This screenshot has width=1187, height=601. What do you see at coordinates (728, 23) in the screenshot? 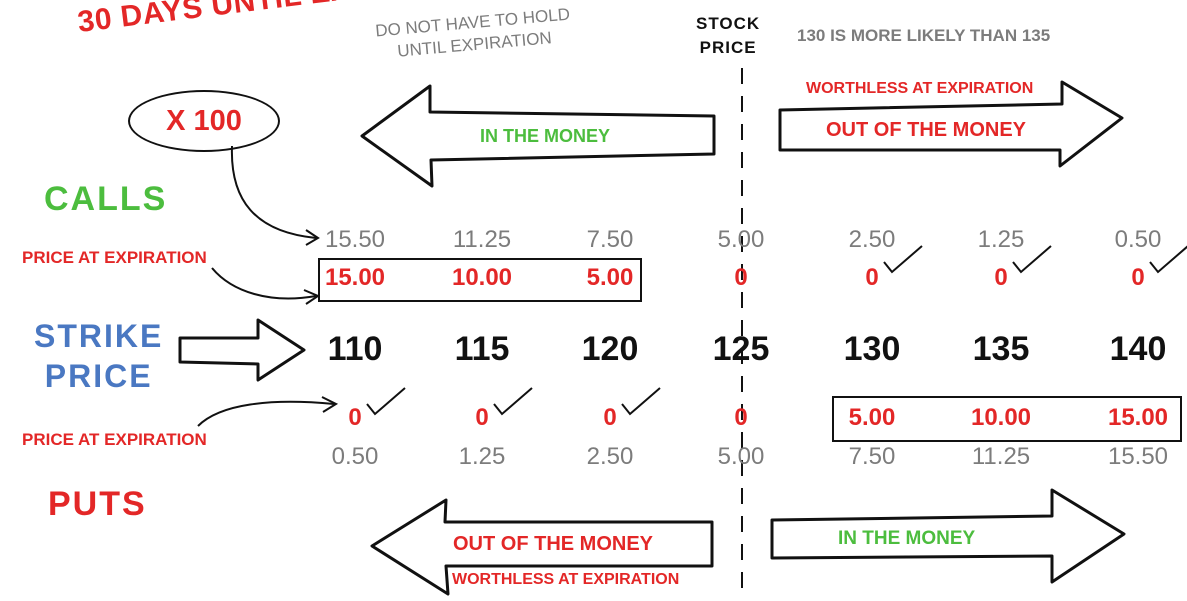
I see `stock-price-label-line-1: STOCK` at bounding box center [728, 23].